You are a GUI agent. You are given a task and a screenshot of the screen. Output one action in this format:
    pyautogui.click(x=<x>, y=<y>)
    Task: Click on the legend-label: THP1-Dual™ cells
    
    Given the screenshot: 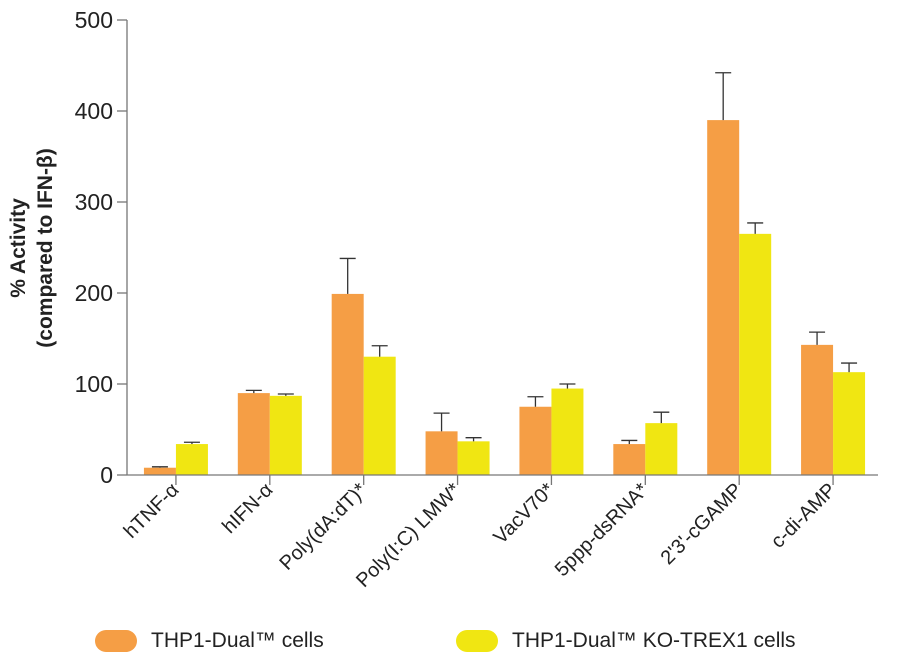 What is the action you would take?
    pyautogui.click(x=237, y=640)
    